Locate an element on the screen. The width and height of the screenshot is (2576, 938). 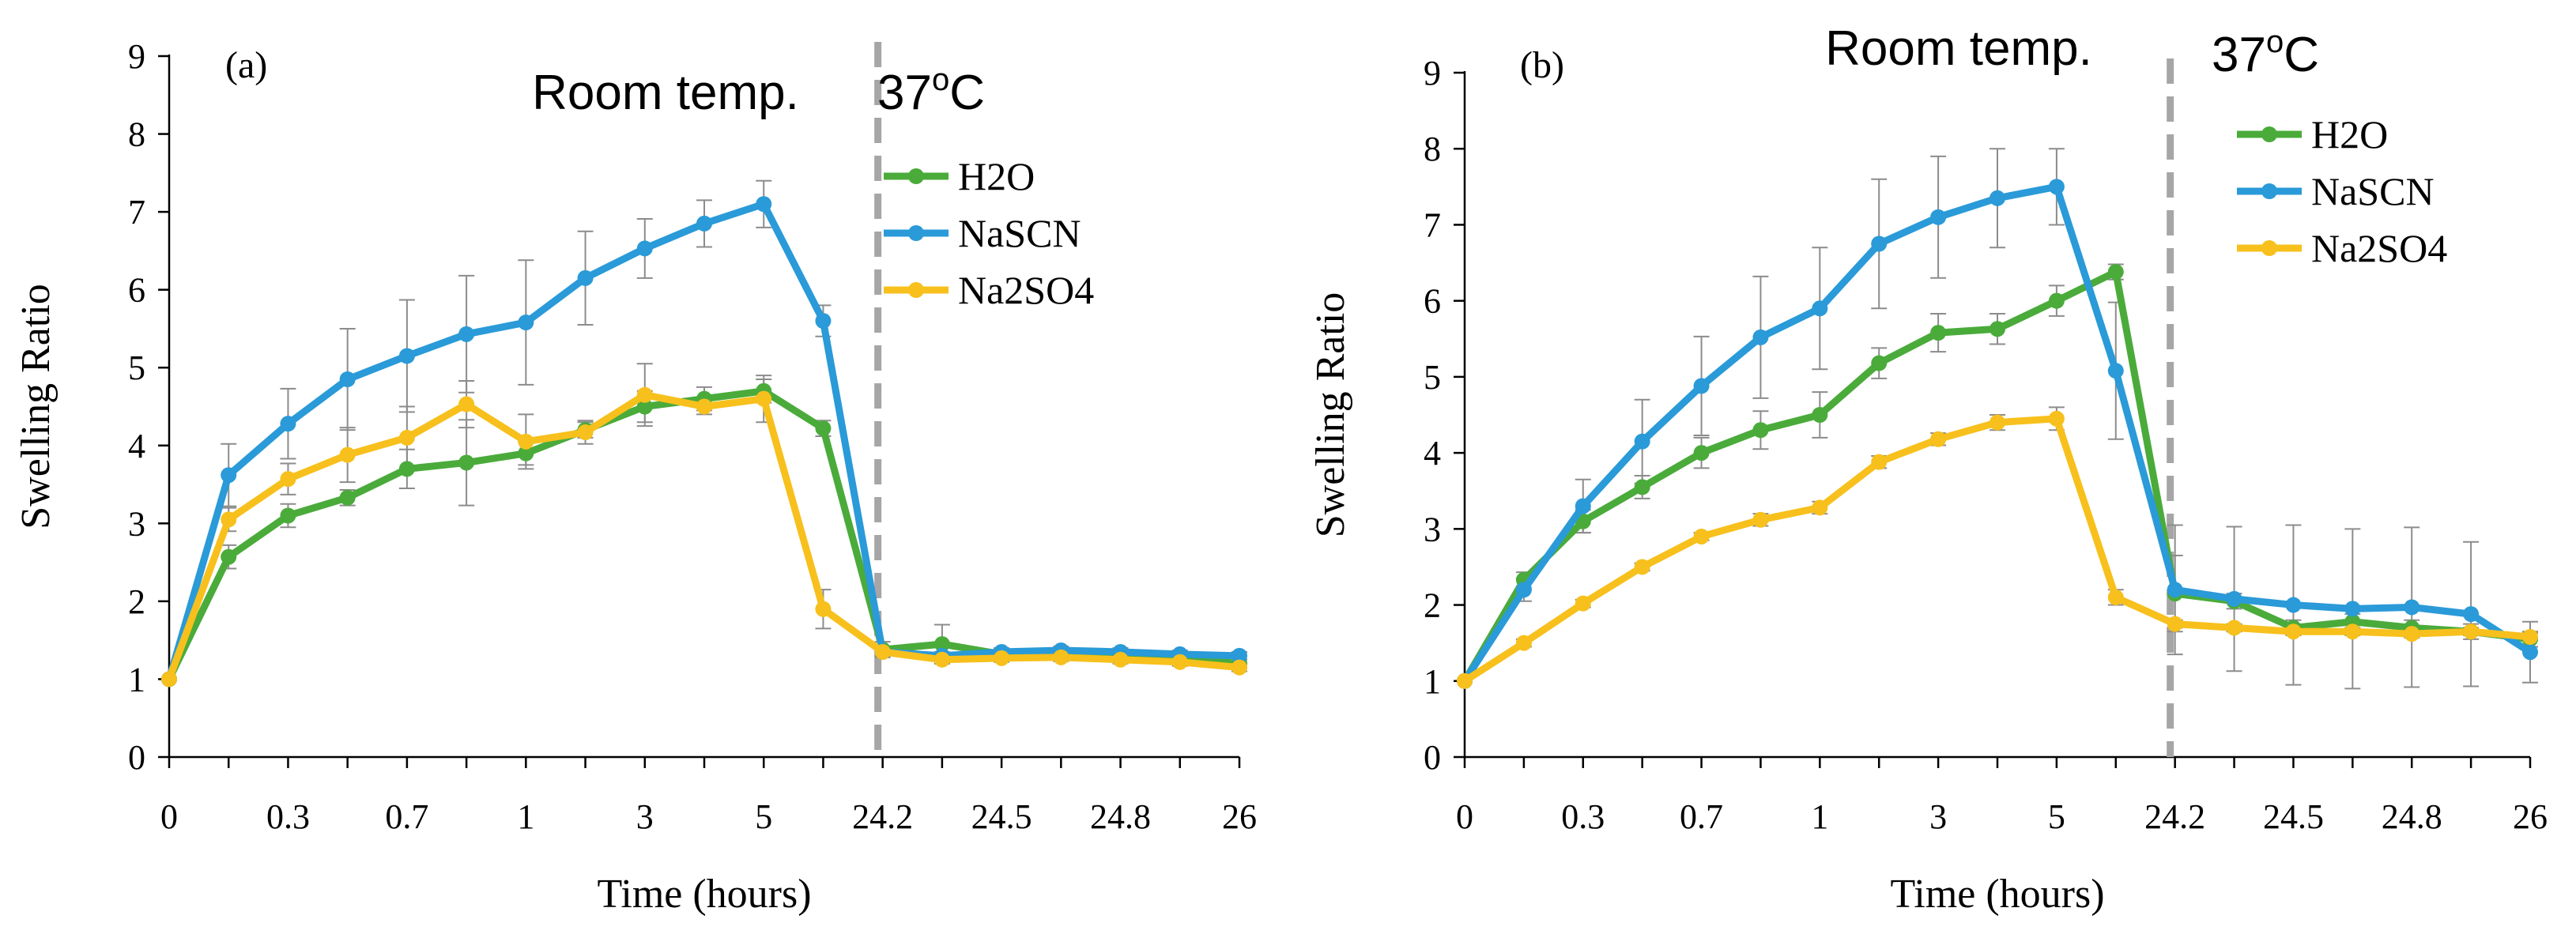
x-tick-label: 0 is located at coordinates (1464, 817).